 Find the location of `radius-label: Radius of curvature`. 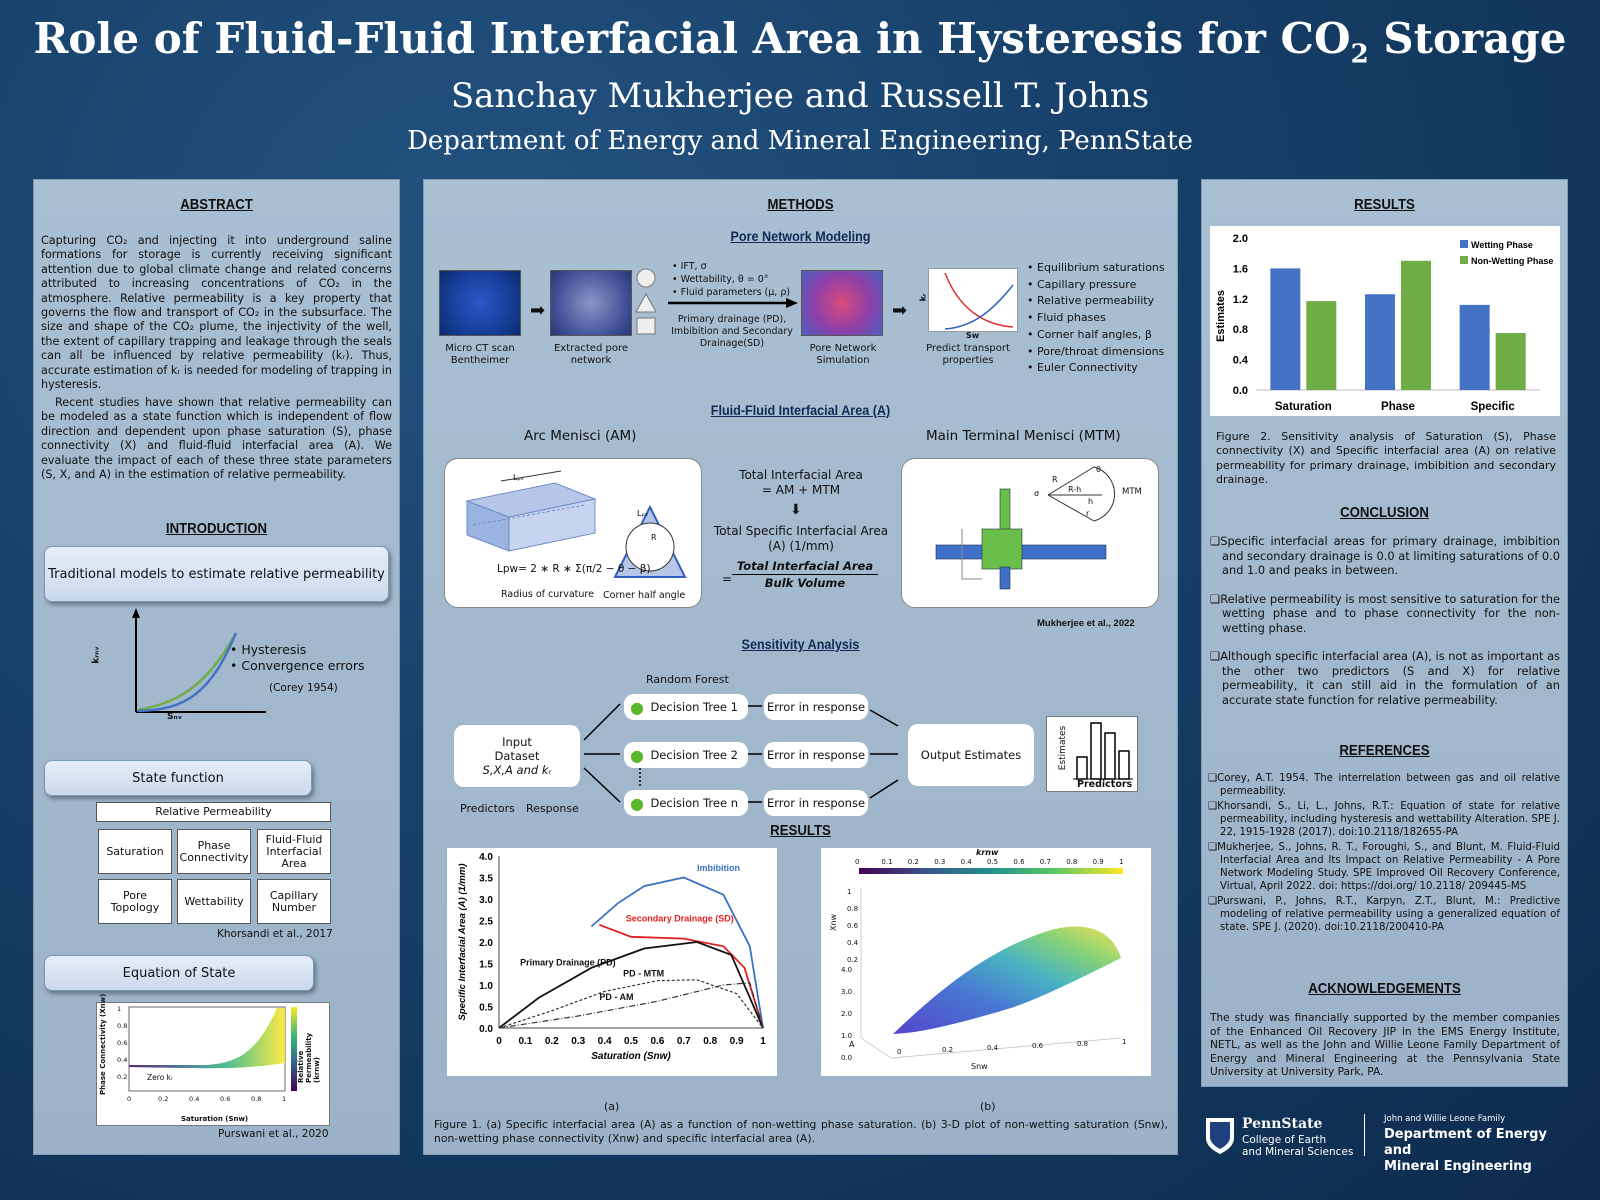

radius-label: Radius of curvature is located at coordinates (547, 594).